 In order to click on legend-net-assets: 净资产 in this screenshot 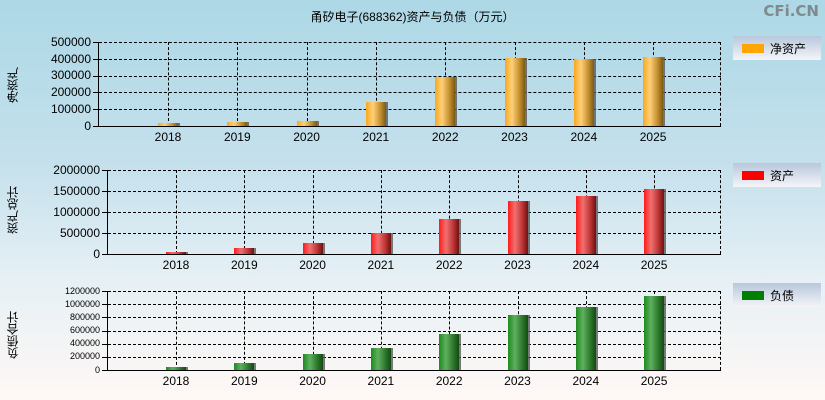, I will do `click(777, 48)`.